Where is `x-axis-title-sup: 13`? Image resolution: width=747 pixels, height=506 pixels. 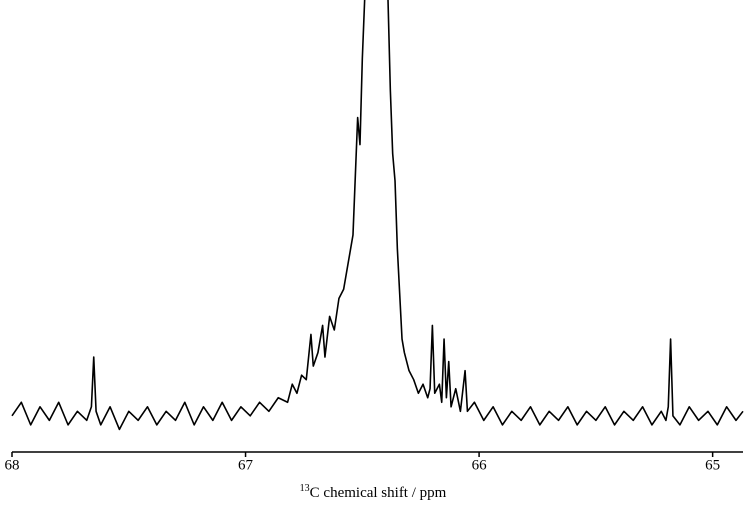
x-axis-title-sup: 13 is located at coordinates (305, 488).